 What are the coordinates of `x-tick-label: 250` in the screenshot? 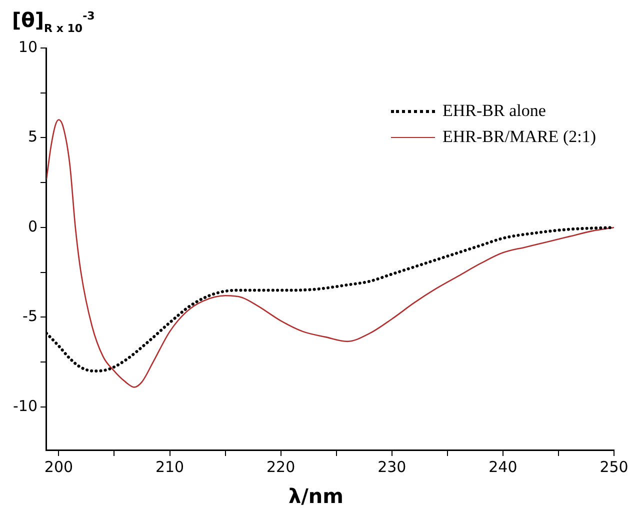 It's located at (614, 467).